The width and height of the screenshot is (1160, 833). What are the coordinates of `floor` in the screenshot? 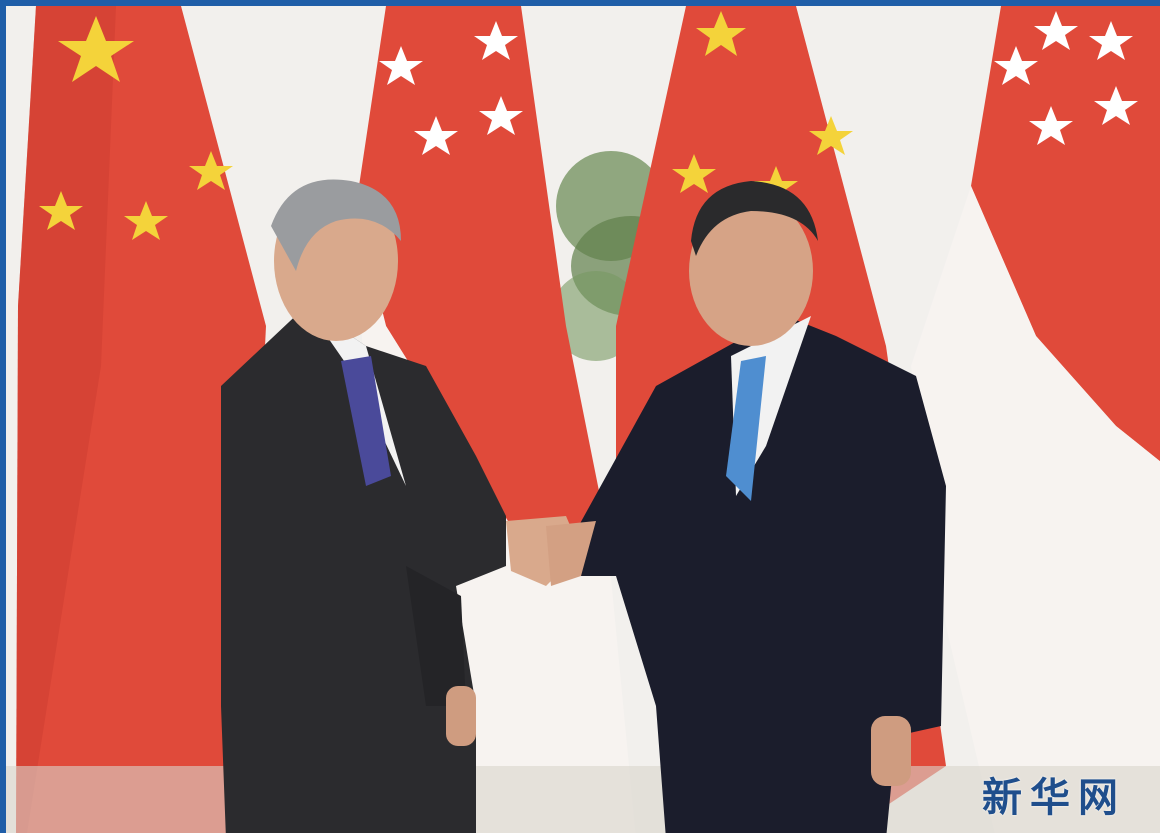 It's located at (583, 799).